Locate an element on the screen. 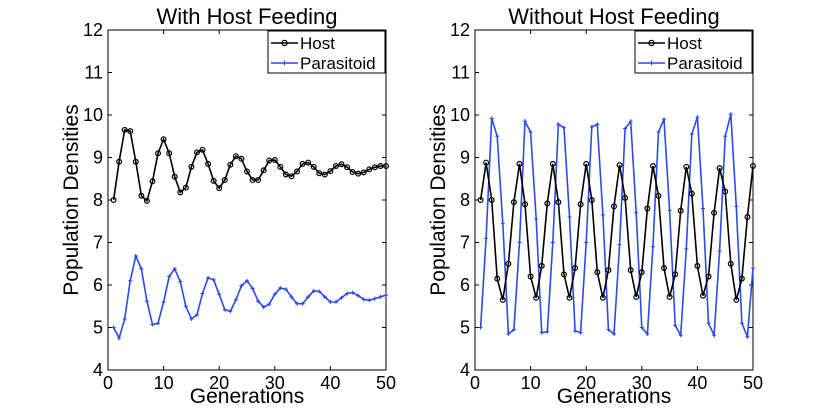  series-line-host is located at coordinates (616, 231).